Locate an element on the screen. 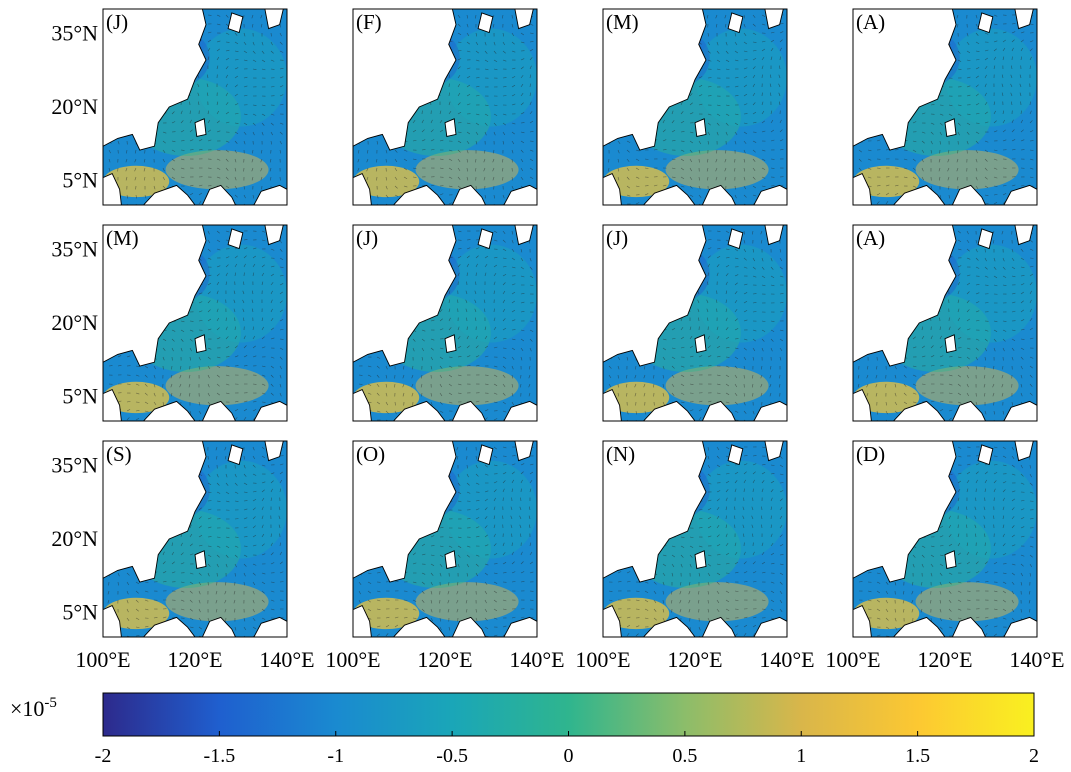 The width and height of the screenshot is (1071, 772). colorbar-tick-label: 0.5 is located at coordinates (684, 756).